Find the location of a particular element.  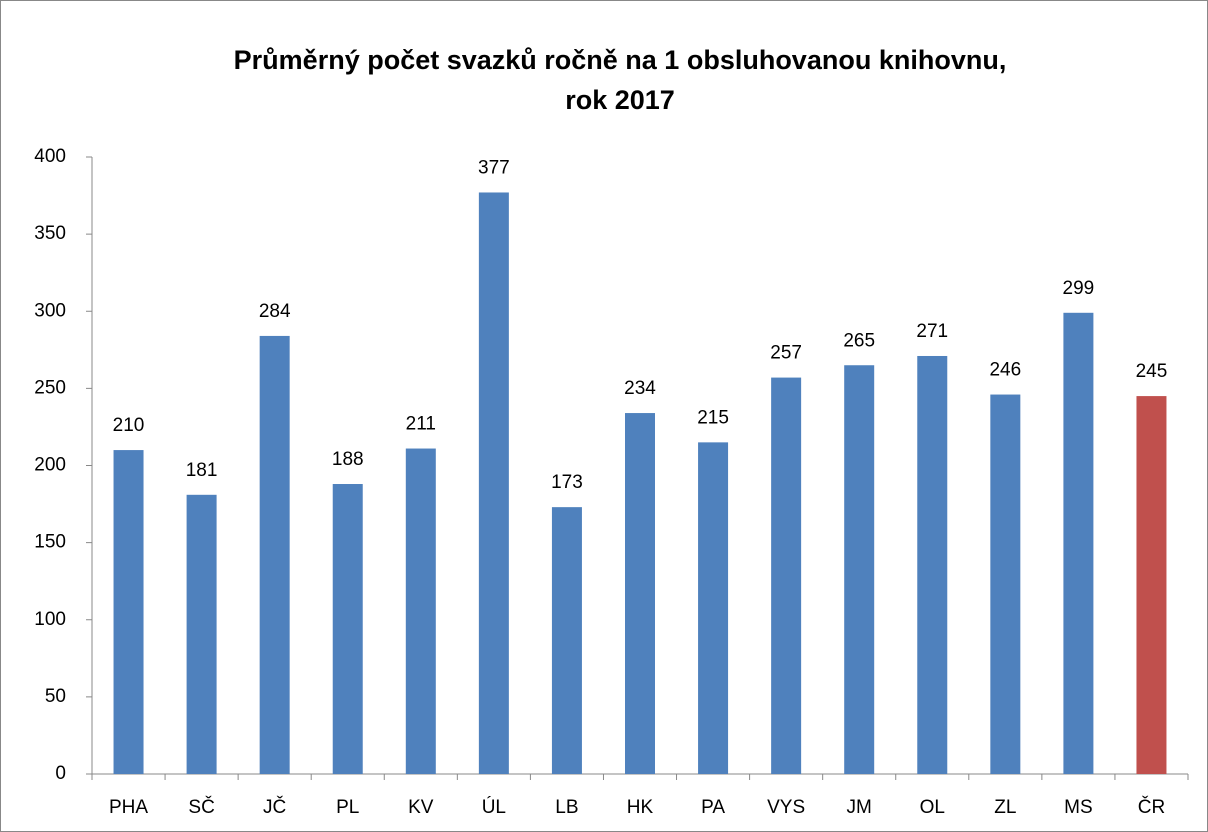

x-tick-label: JM is located at coordinates (859, 807).